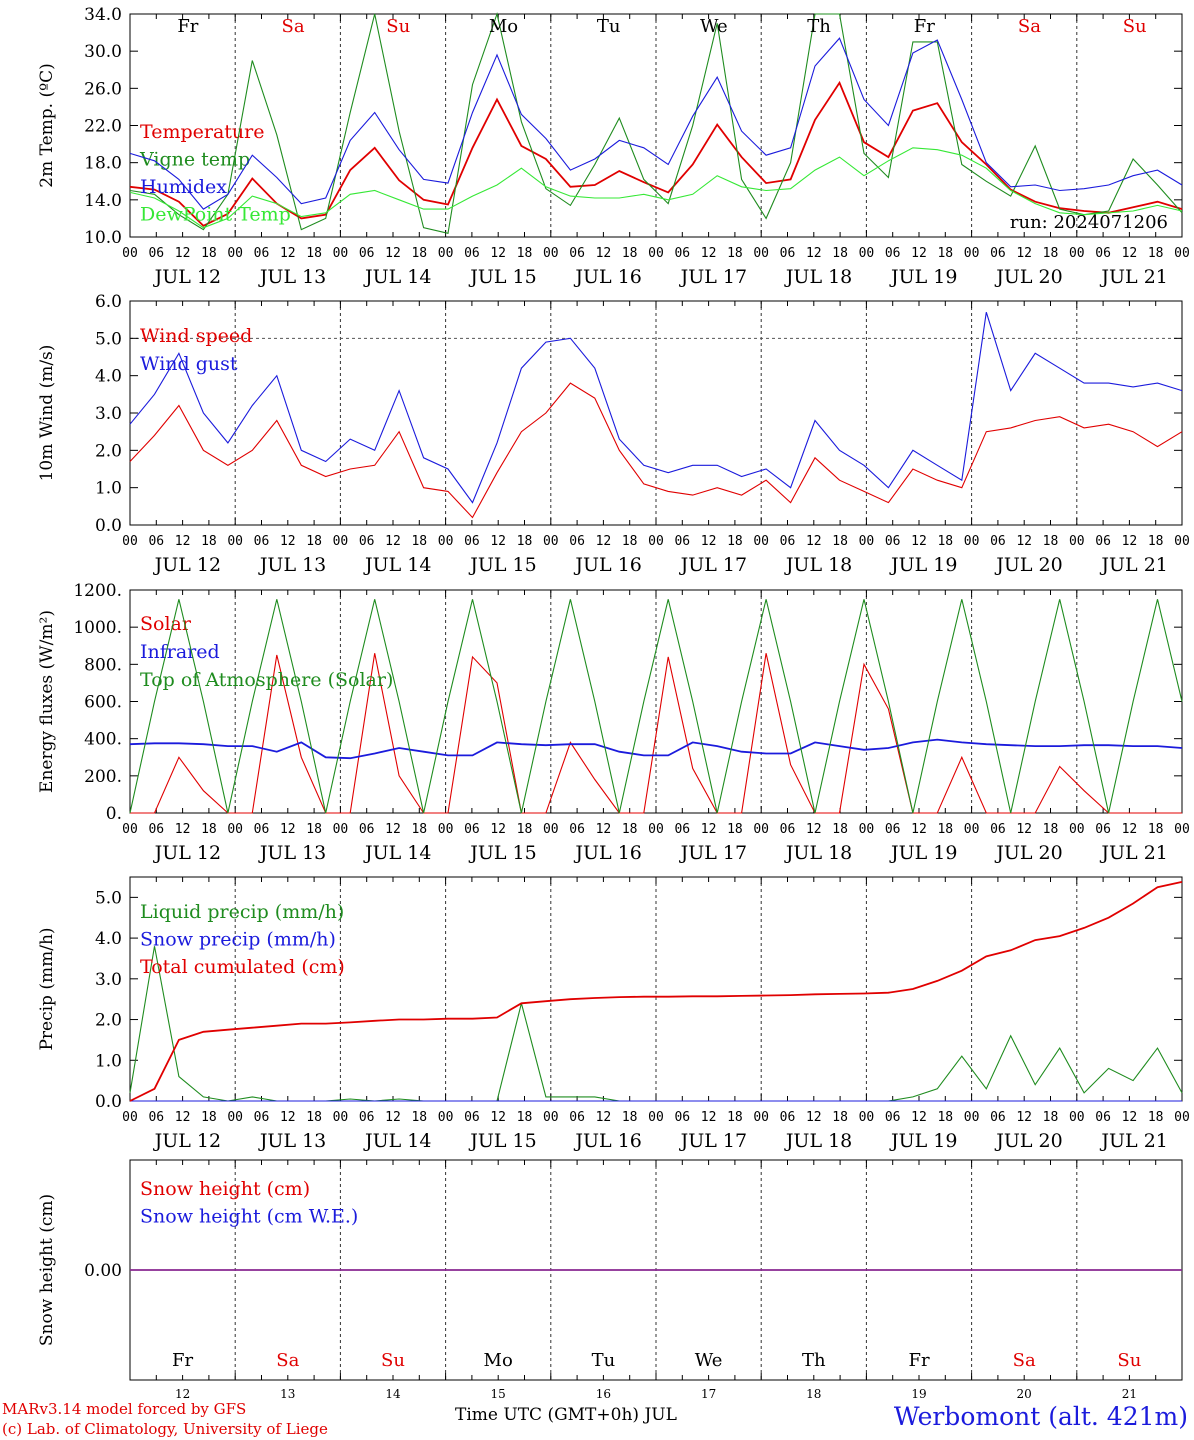 The width and height of the screenshot is (1194, 1440). What do you see at coordinates (103, 201) in the screenshot?
I see `y-tick-label: 14.0` at bounding box center [103, 201].